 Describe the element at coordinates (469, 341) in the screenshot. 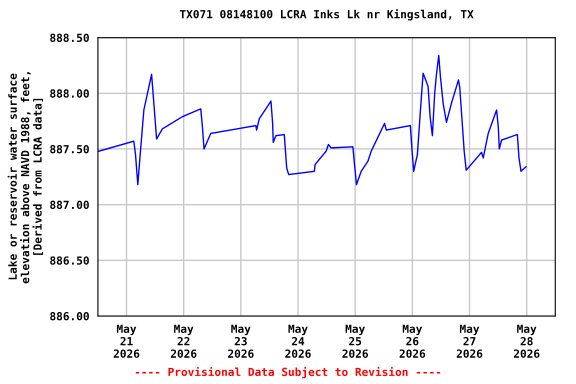

I see `x-tick-label: May 27 2026` at that location.